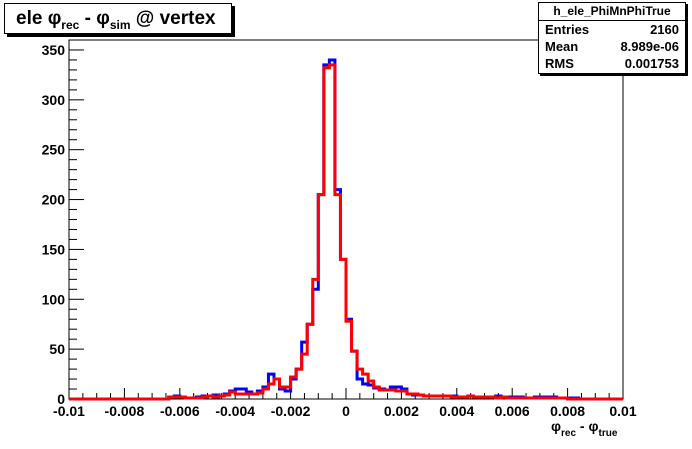 Image resolution: width=692 pixels, height=449 pixels. Describe the element at coordinates (562, 46) in the screenshot. I see `stats-key: Mean` at that location.